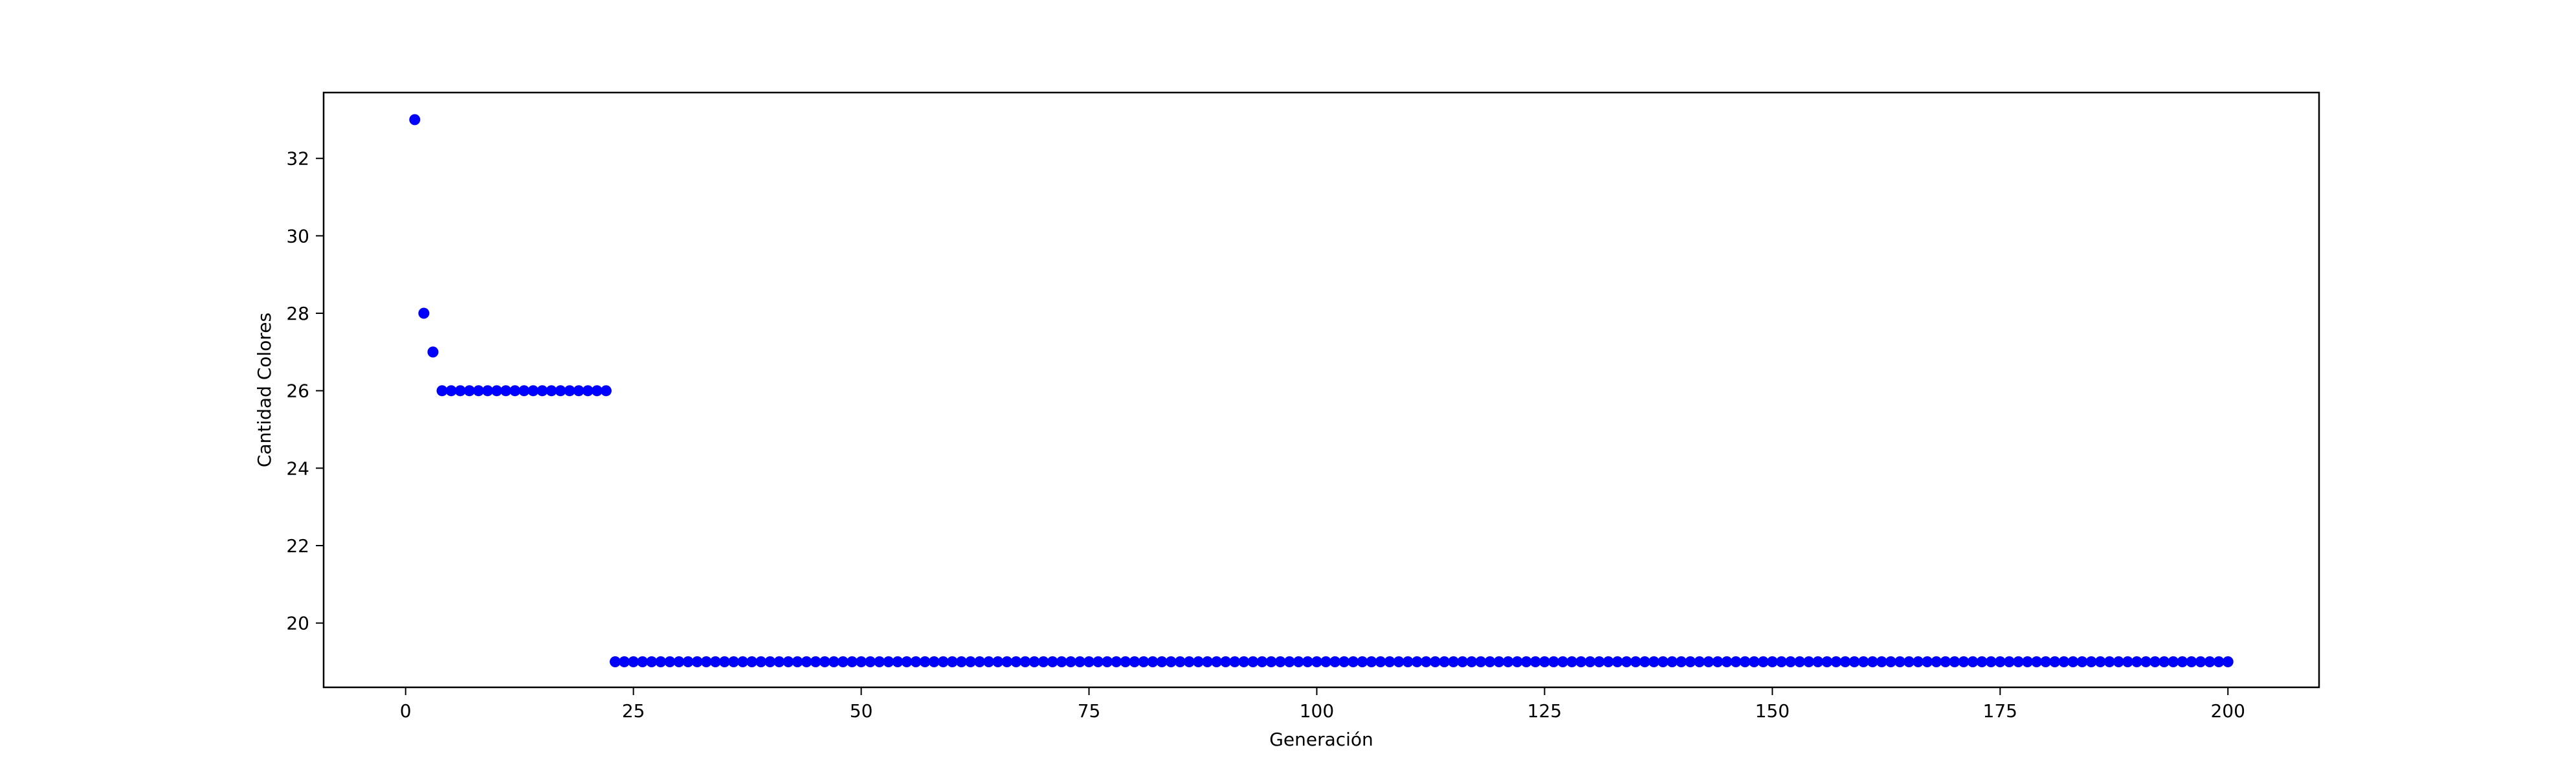 This screenshot has width=2576, height=776. What do you see at coordinates (1317, 711) in the screenshot?
I see `x-tick-label: 100` at bounding box center [1317, 711].